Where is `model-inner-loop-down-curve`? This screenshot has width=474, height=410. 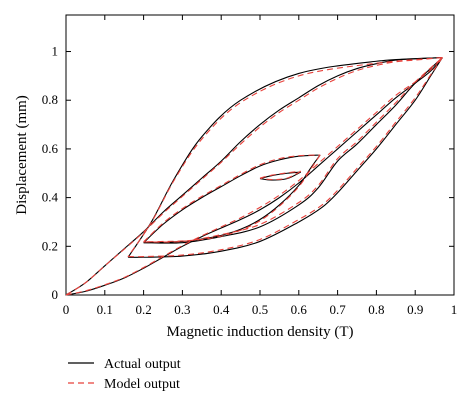 model-inner-loop-down-curve is located at coordinates (232, 198).